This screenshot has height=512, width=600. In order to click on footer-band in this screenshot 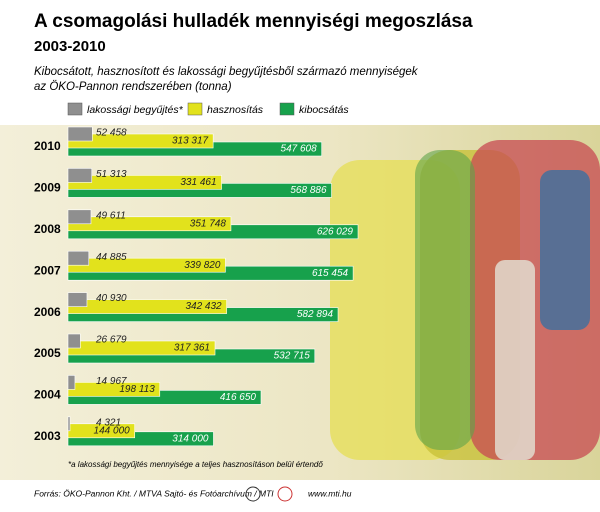, I will do `click(300, 493)`.